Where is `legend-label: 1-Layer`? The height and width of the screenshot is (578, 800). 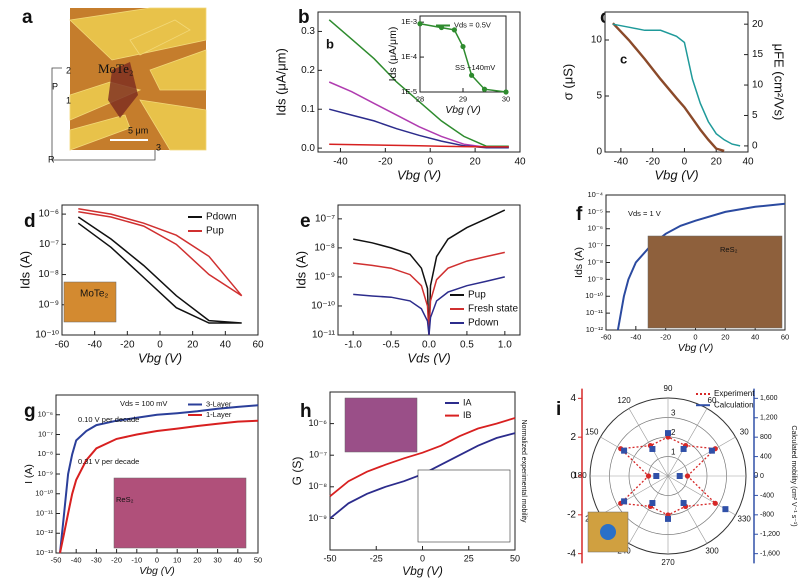
legend-label: 1-Layer is located at coordinates (219, 414).